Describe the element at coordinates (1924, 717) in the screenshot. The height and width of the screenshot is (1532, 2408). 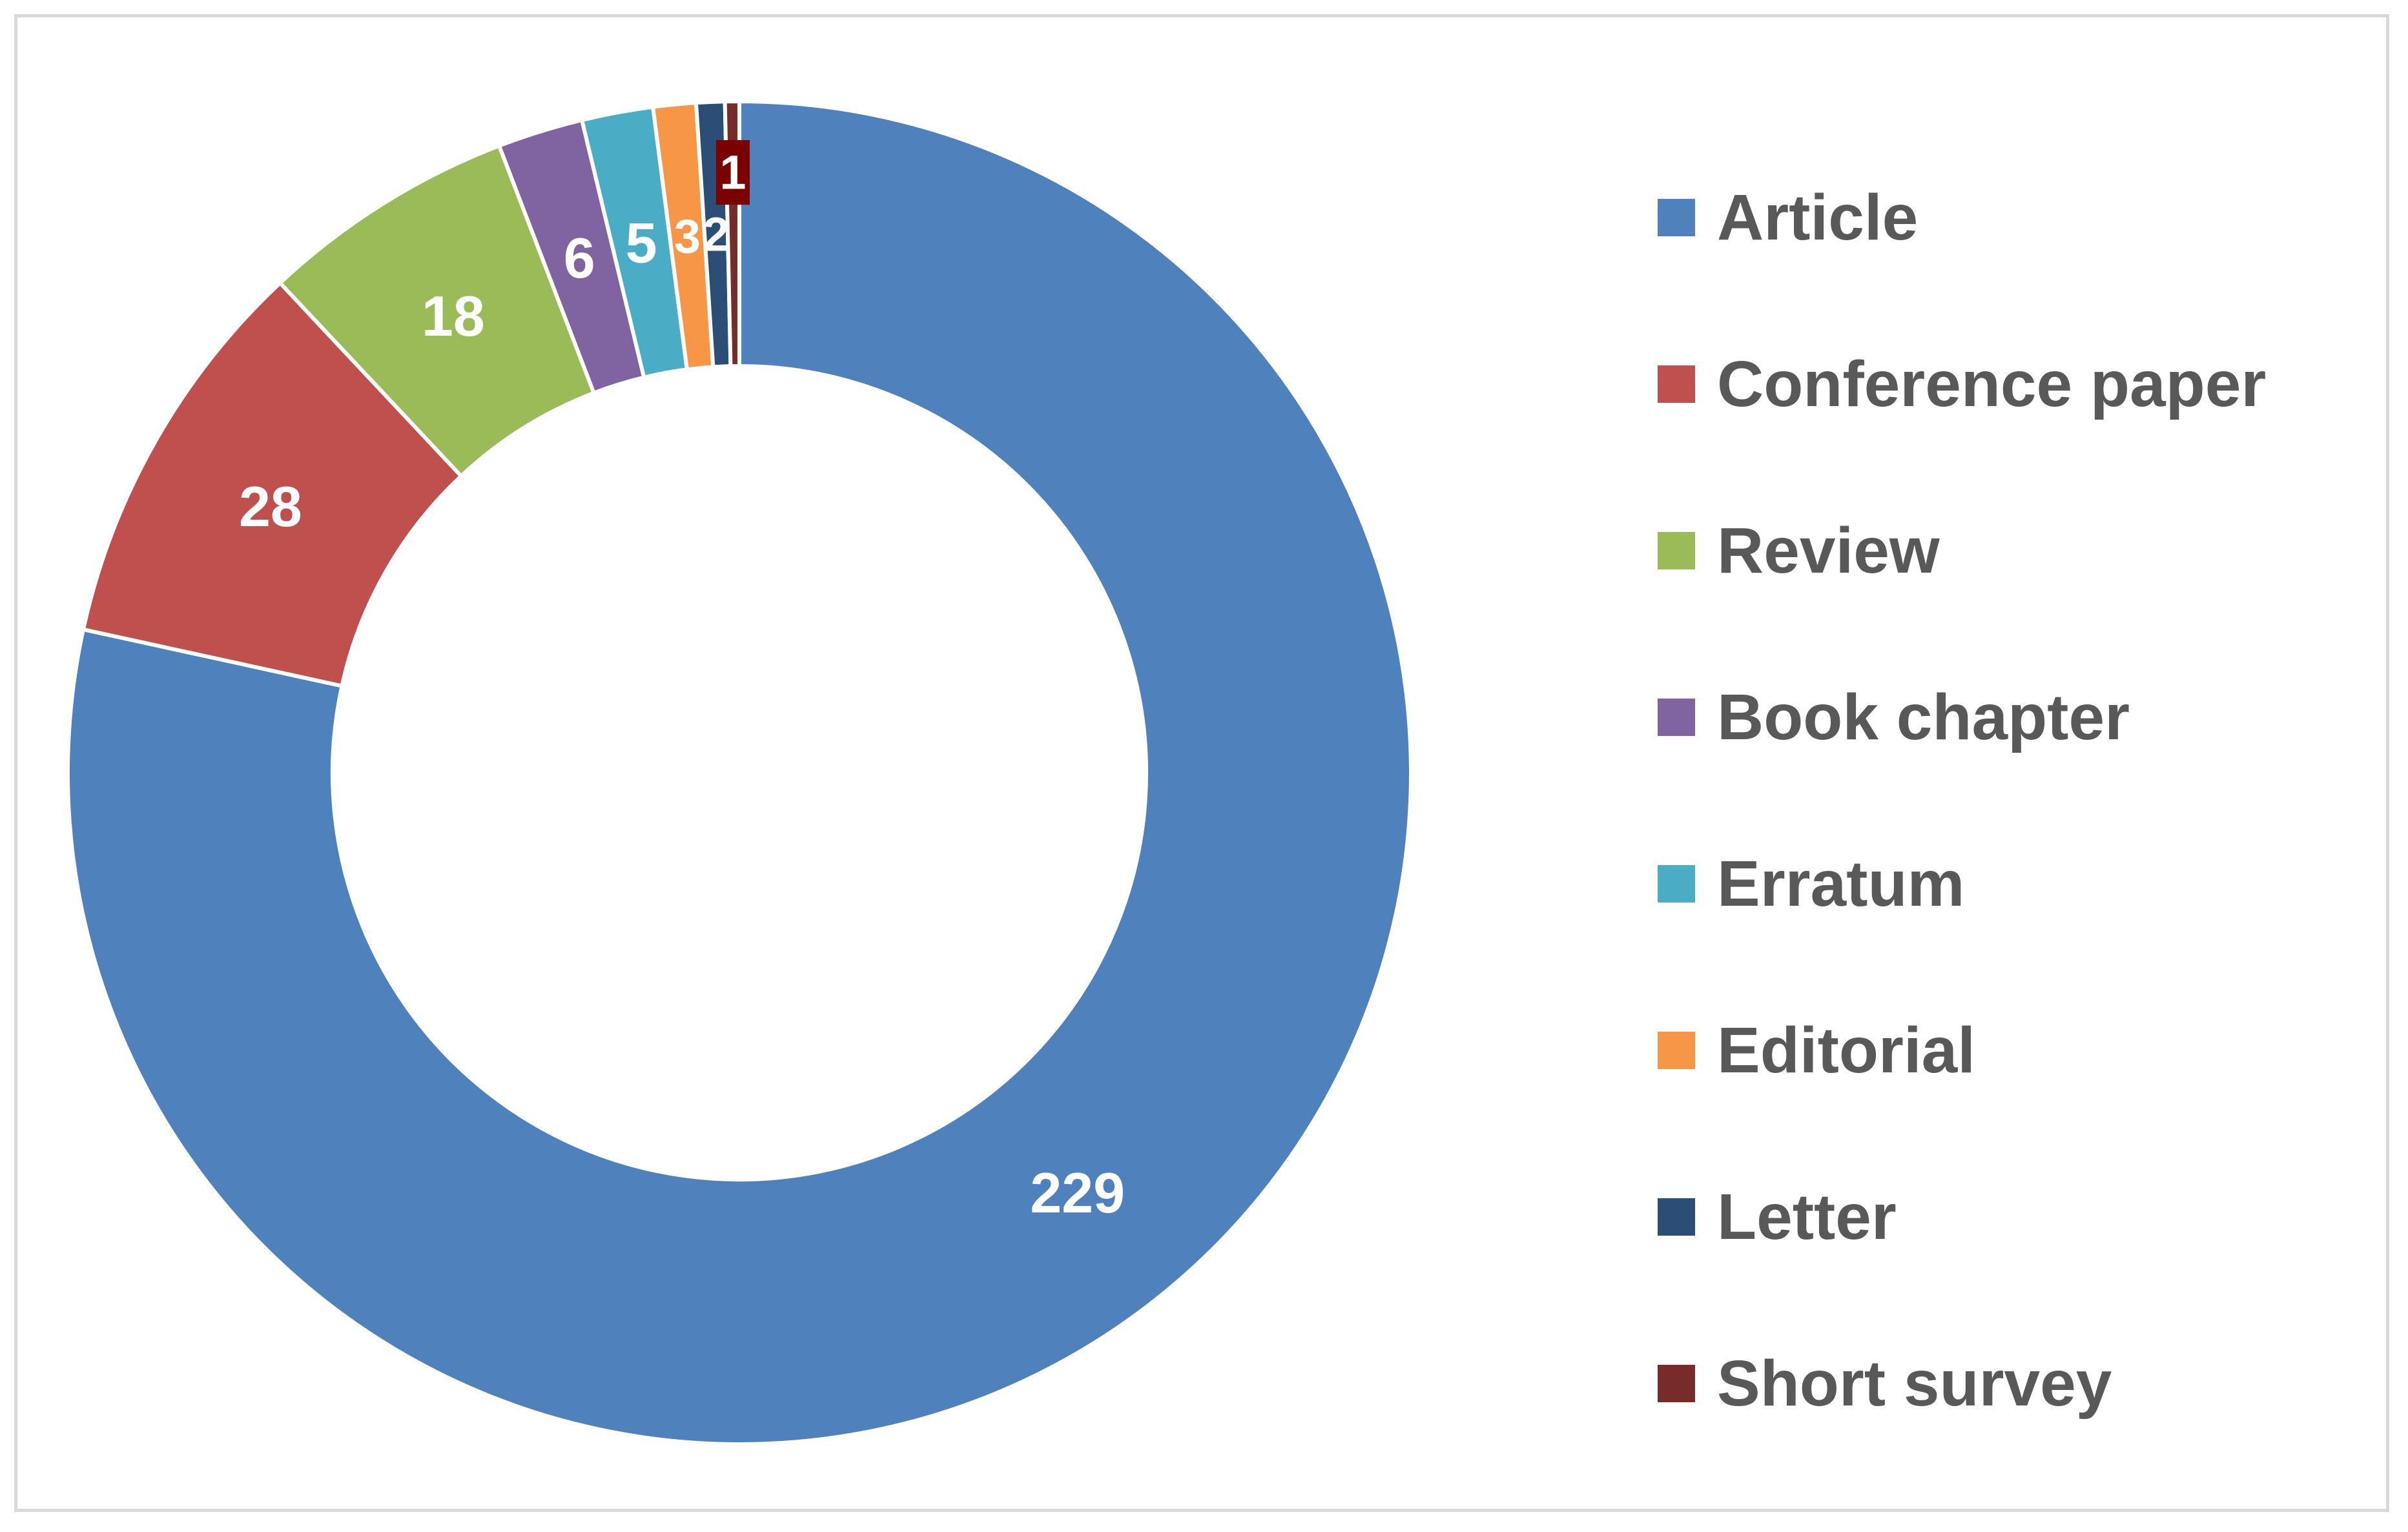
I see `legend-label-book-chapter: Book chapter` at that location.